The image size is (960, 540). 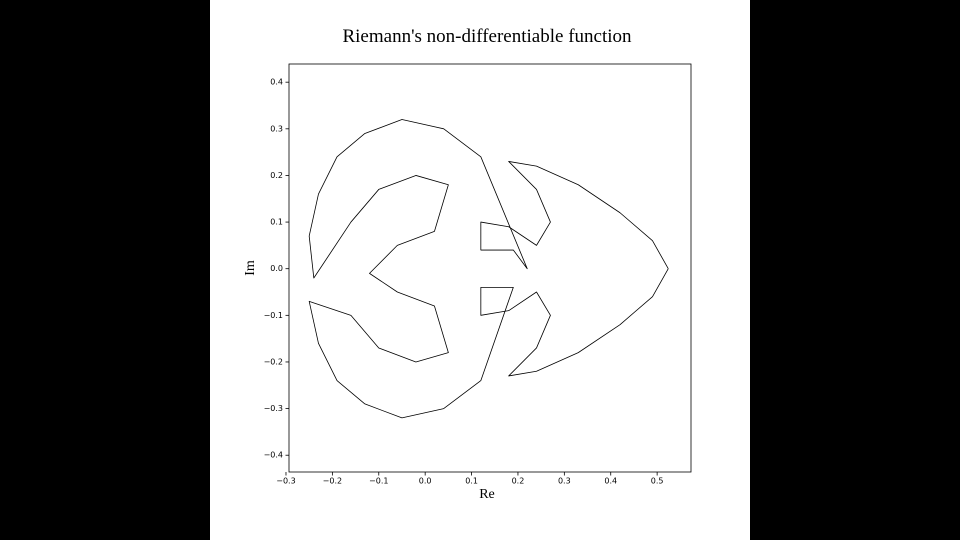 I want to click on y-tick-label: 0.4, so click(x=276, y=82).